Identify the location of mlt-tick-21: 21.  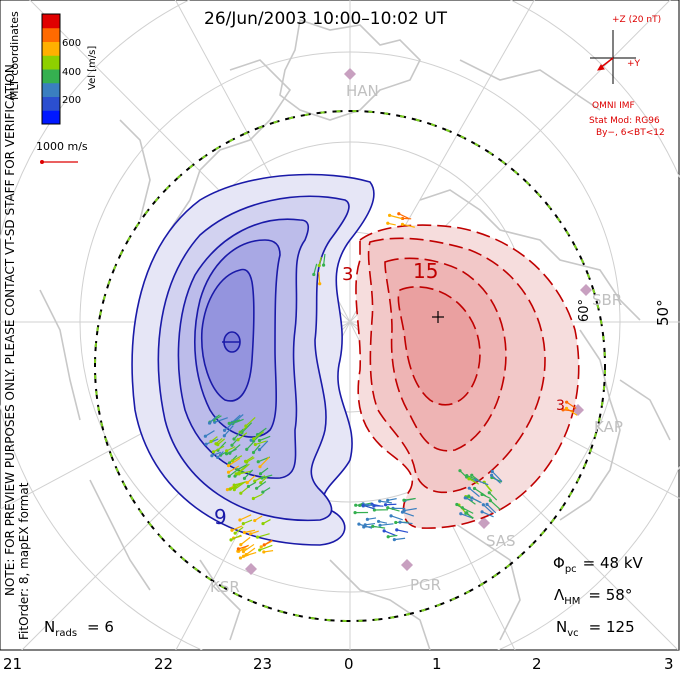
(12, 664).